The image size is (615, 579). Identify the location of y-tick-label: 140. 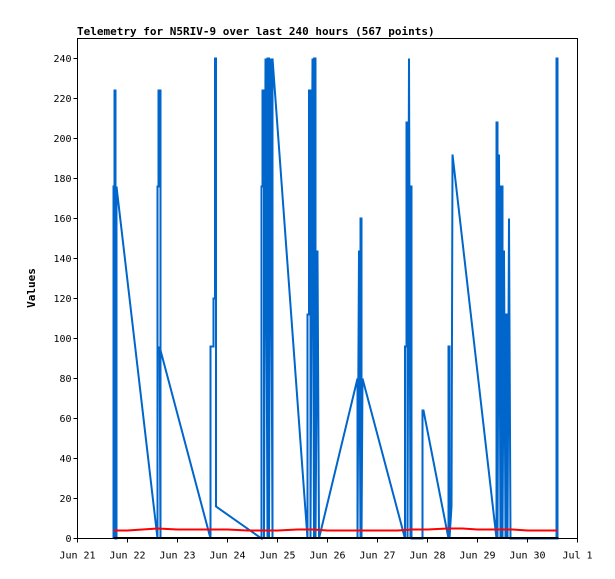
(62, 259).